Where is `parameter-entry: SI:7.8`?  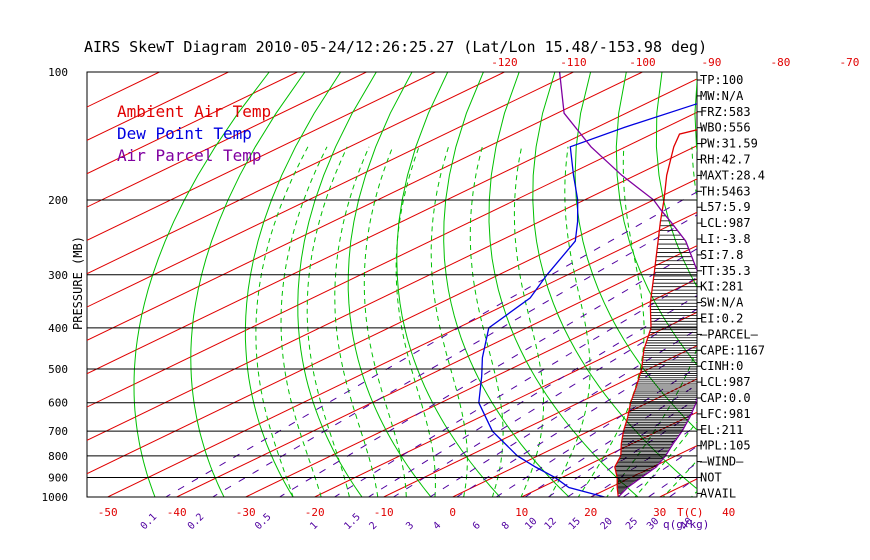
parameter-entry: SI:7.8 is located at coordinates (721, 255).